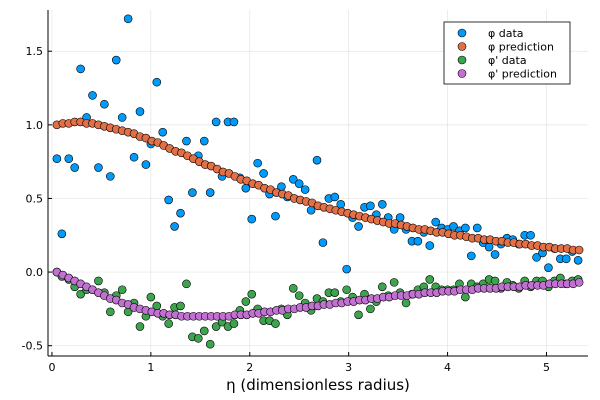 The width and height of the screenshot is (600, 400). What do you see at coordinates (150, 367) in the screenshot?
I see `x-tick-label: 1` at bounding box center [150, 367].